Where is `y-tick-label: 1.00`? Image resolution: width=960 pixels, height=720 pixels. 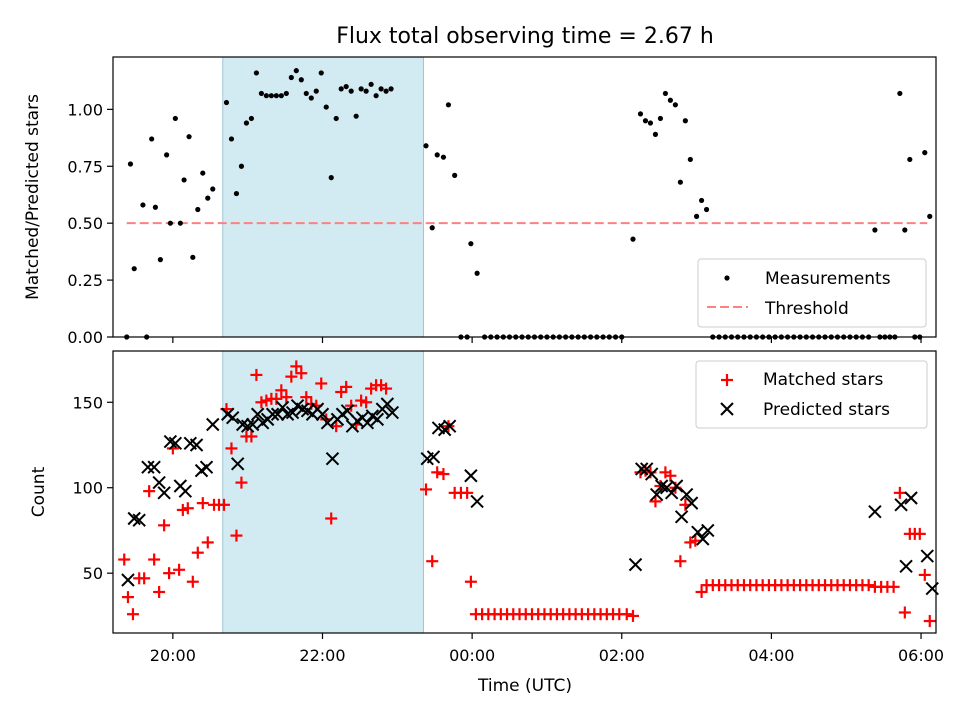 y-tick-label: 1.00 is located at coordinates (85, 109).